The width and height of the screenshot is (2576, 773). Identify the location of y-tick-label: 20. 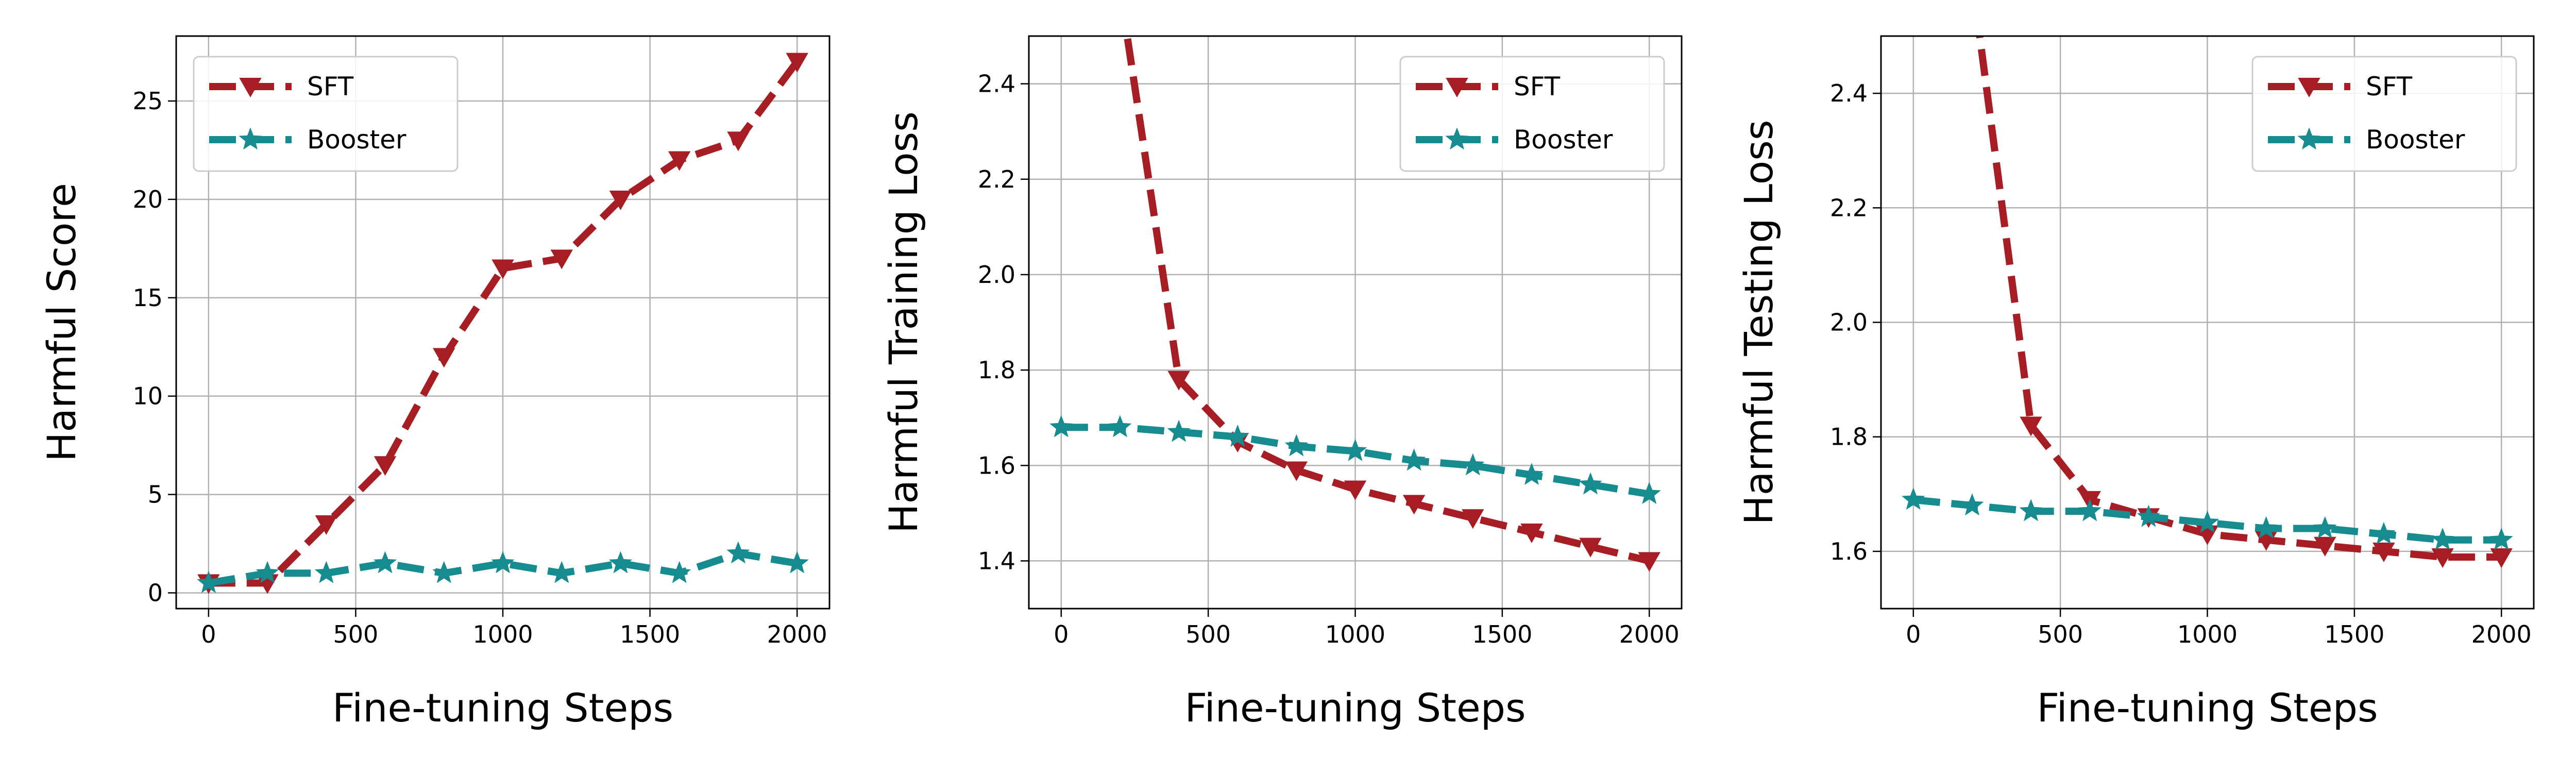
(148, 199).